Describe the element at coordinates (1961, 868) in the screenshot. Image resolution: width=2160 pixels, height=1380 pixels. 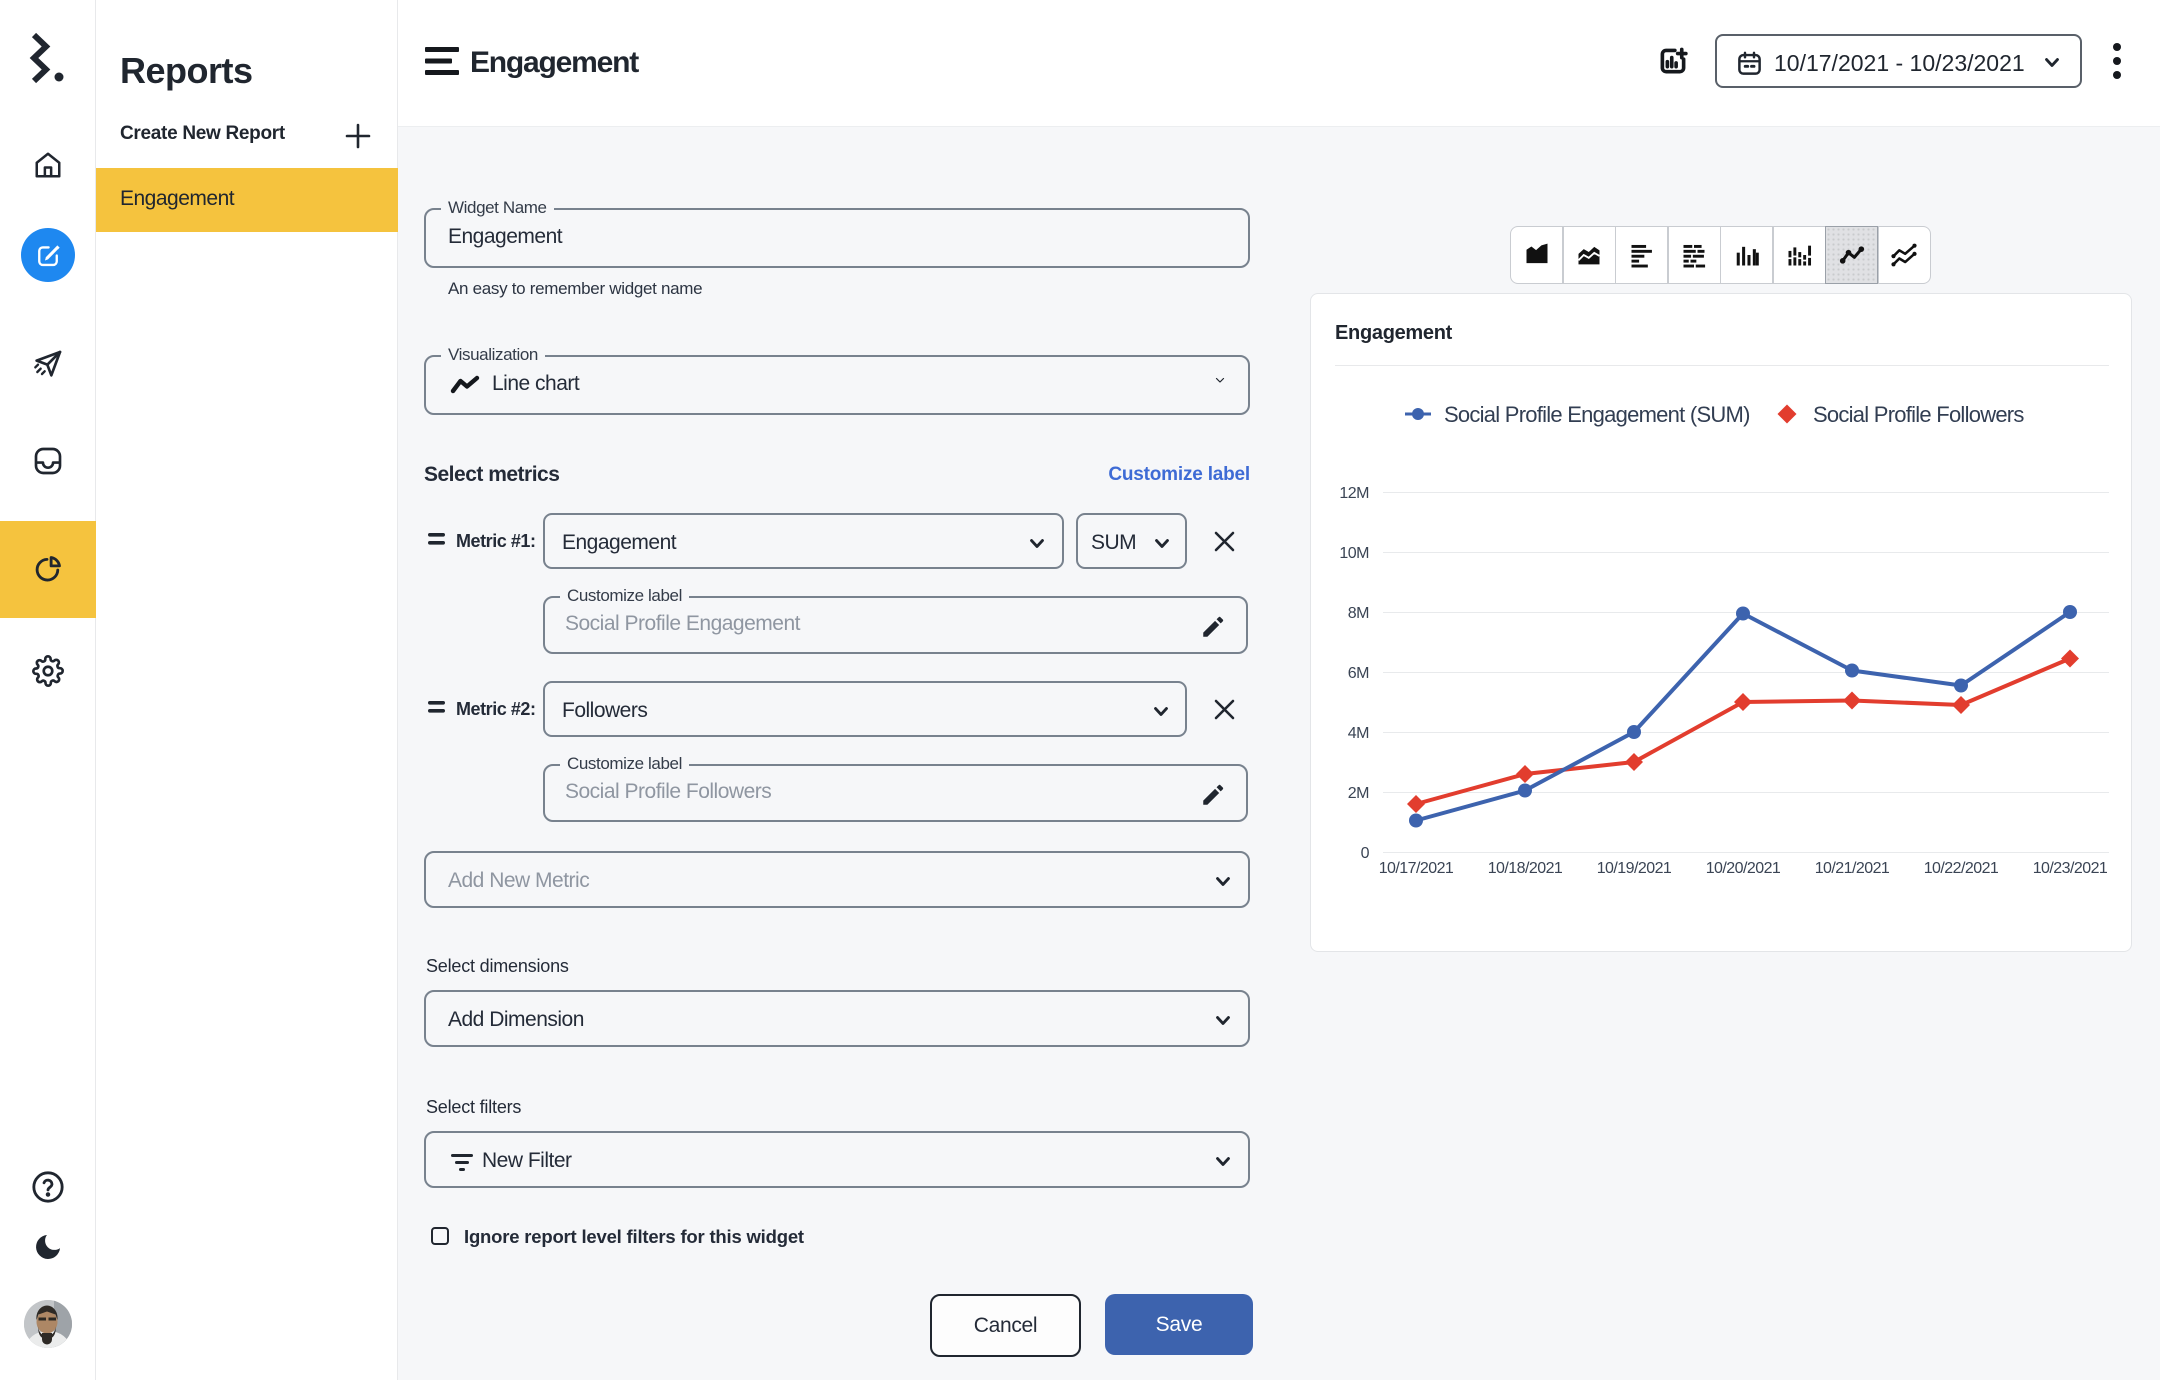
I see `svg-text: 10/22/2021` at that location.